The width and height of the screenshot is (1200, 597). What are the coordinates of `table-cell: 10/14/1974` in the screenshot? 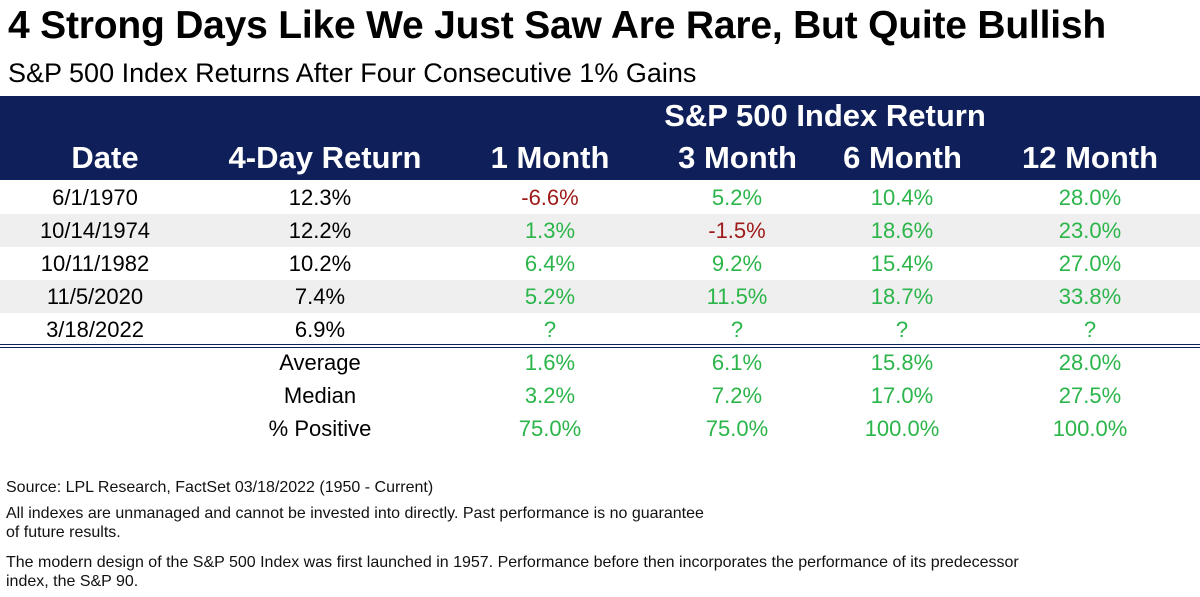 It's located at (95, 230).